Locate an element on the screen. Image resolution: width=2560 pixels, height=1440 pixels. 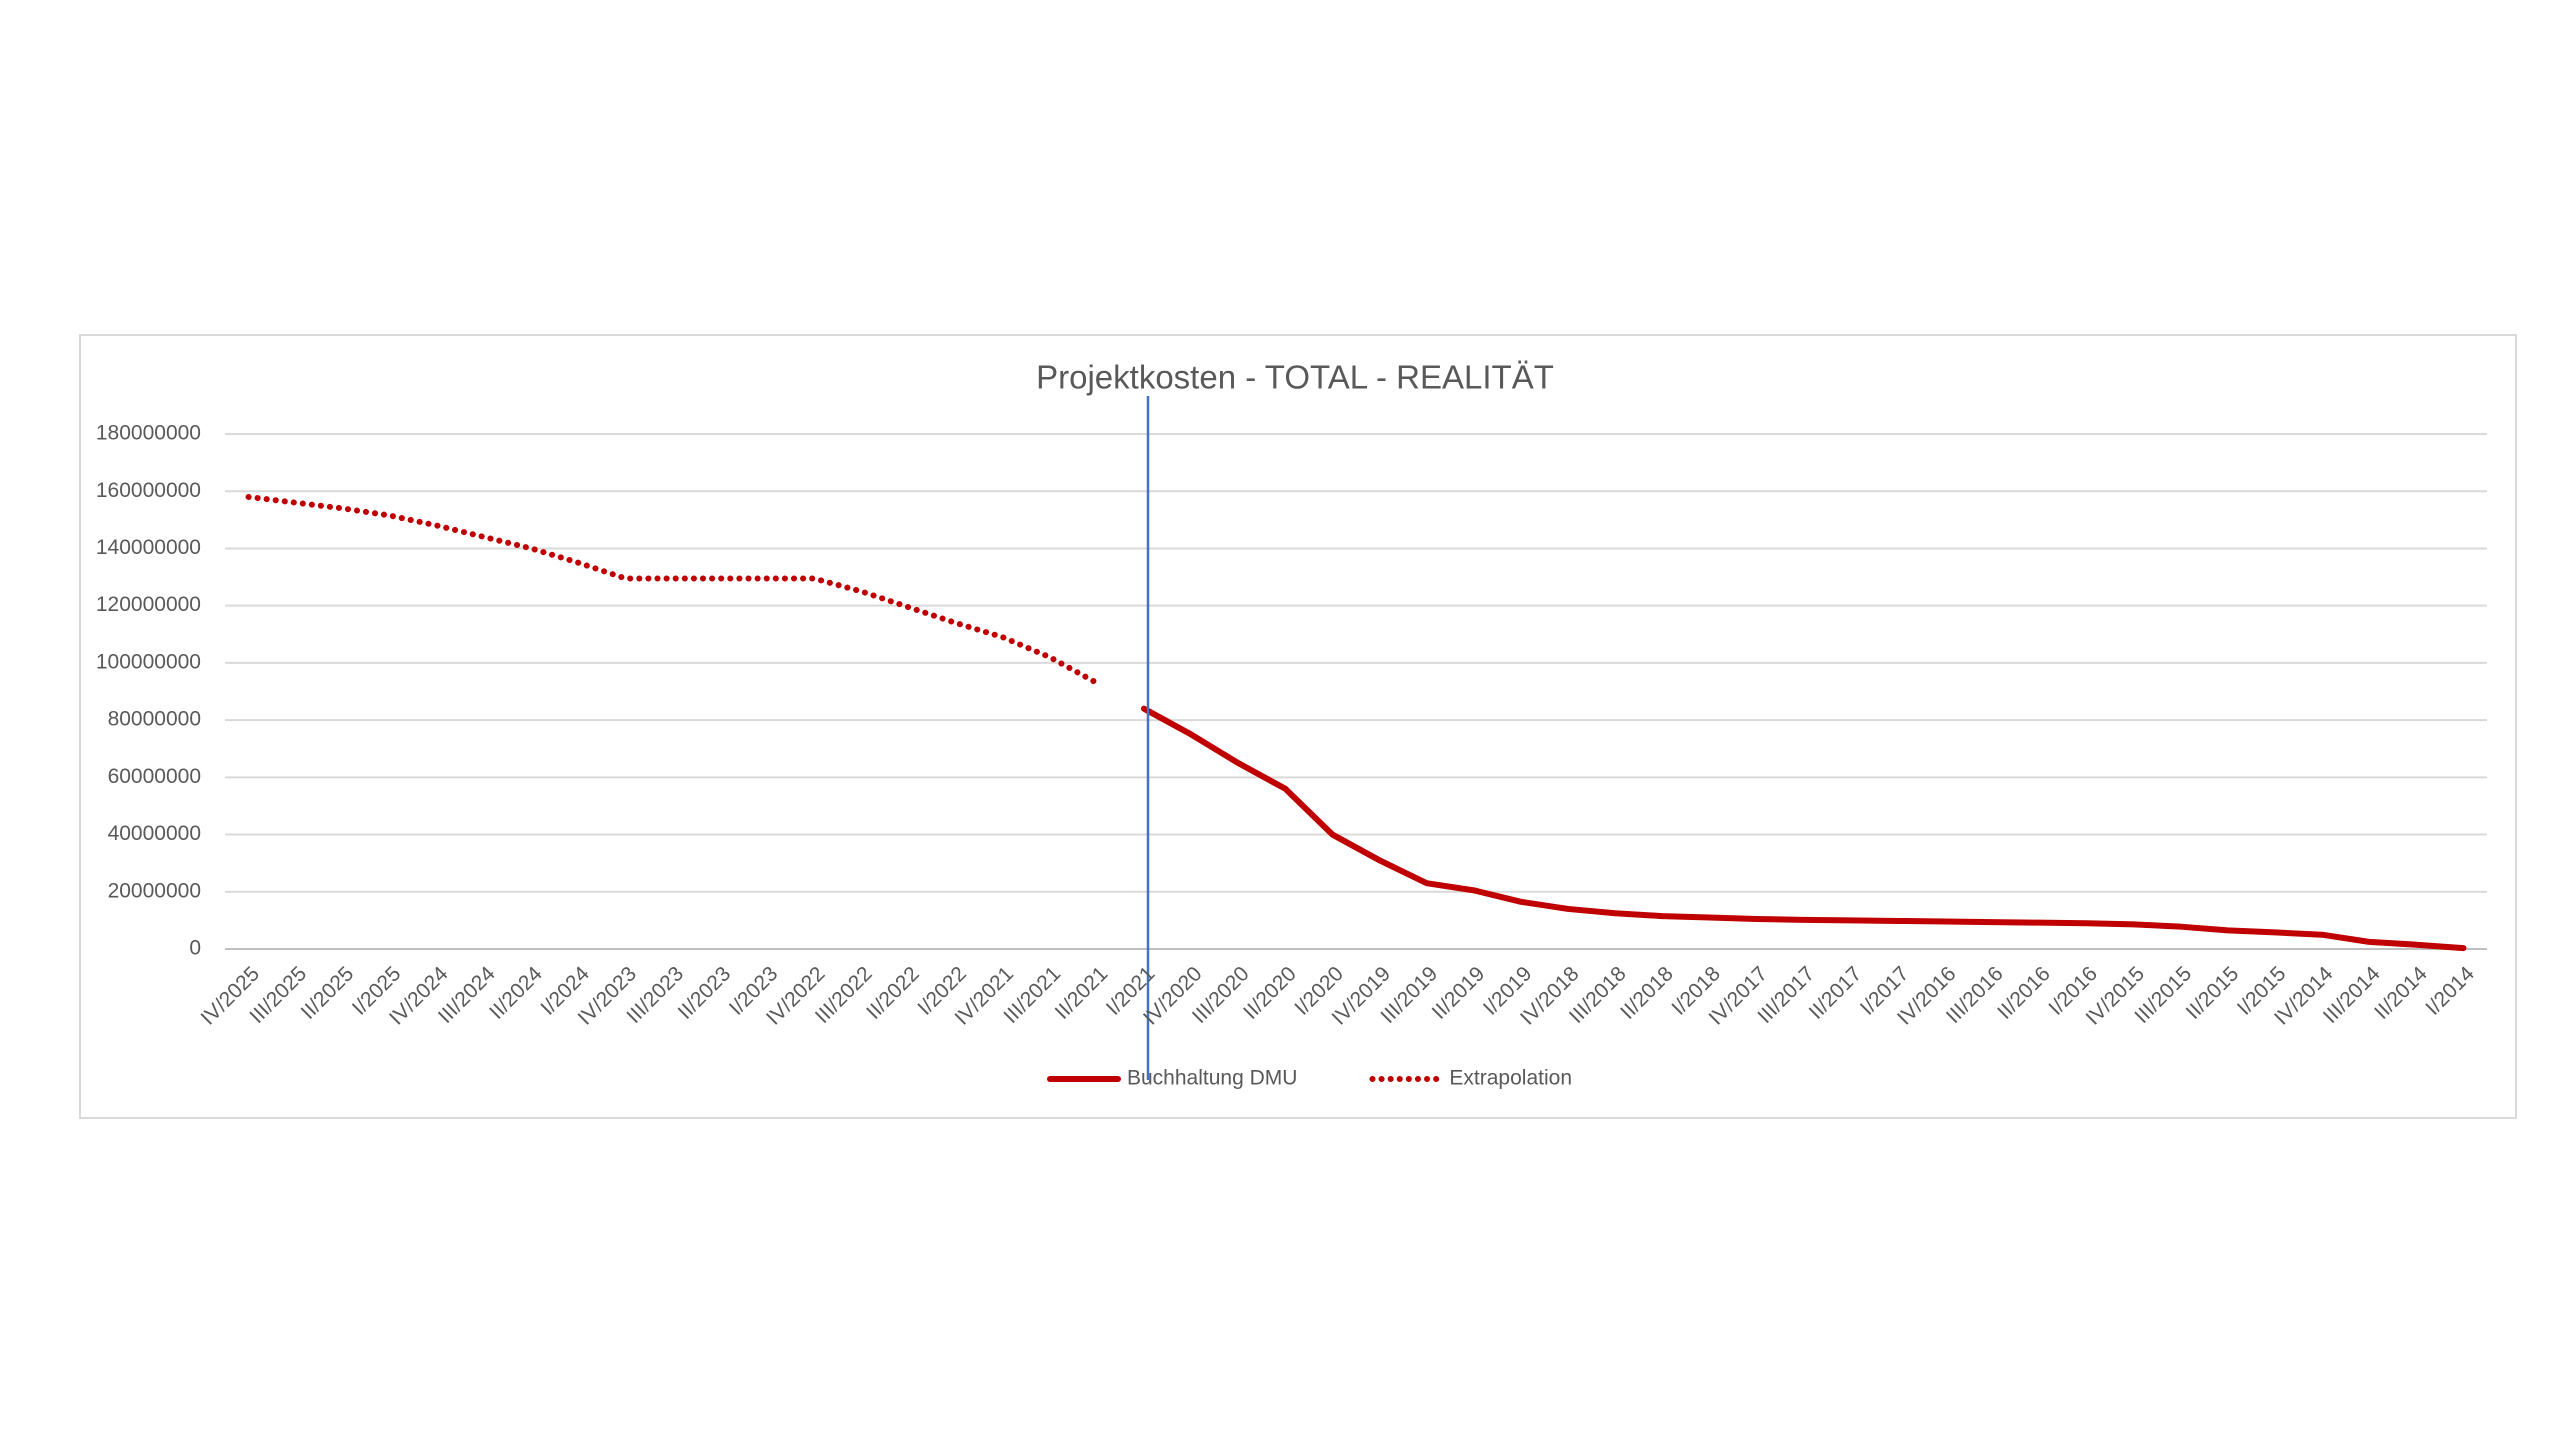
y-tick-label: 180000000 is located at coordinates (148, 433).